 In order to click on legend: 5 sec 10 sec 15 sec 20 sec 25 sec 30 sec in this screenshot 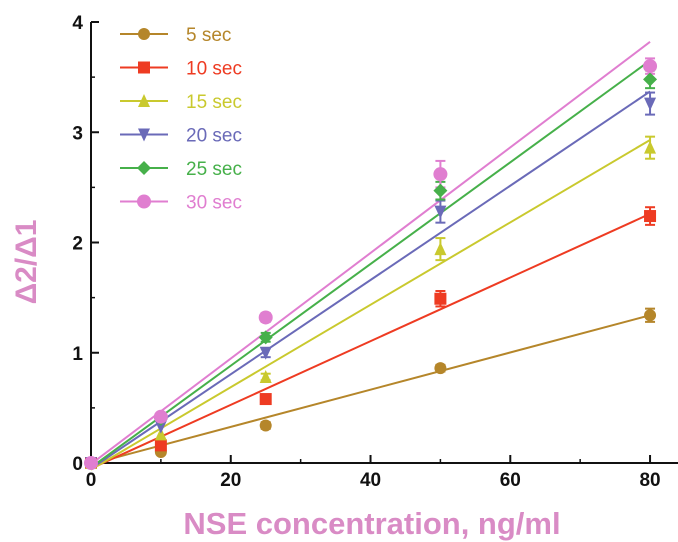, I will do `click(181, 119)`.